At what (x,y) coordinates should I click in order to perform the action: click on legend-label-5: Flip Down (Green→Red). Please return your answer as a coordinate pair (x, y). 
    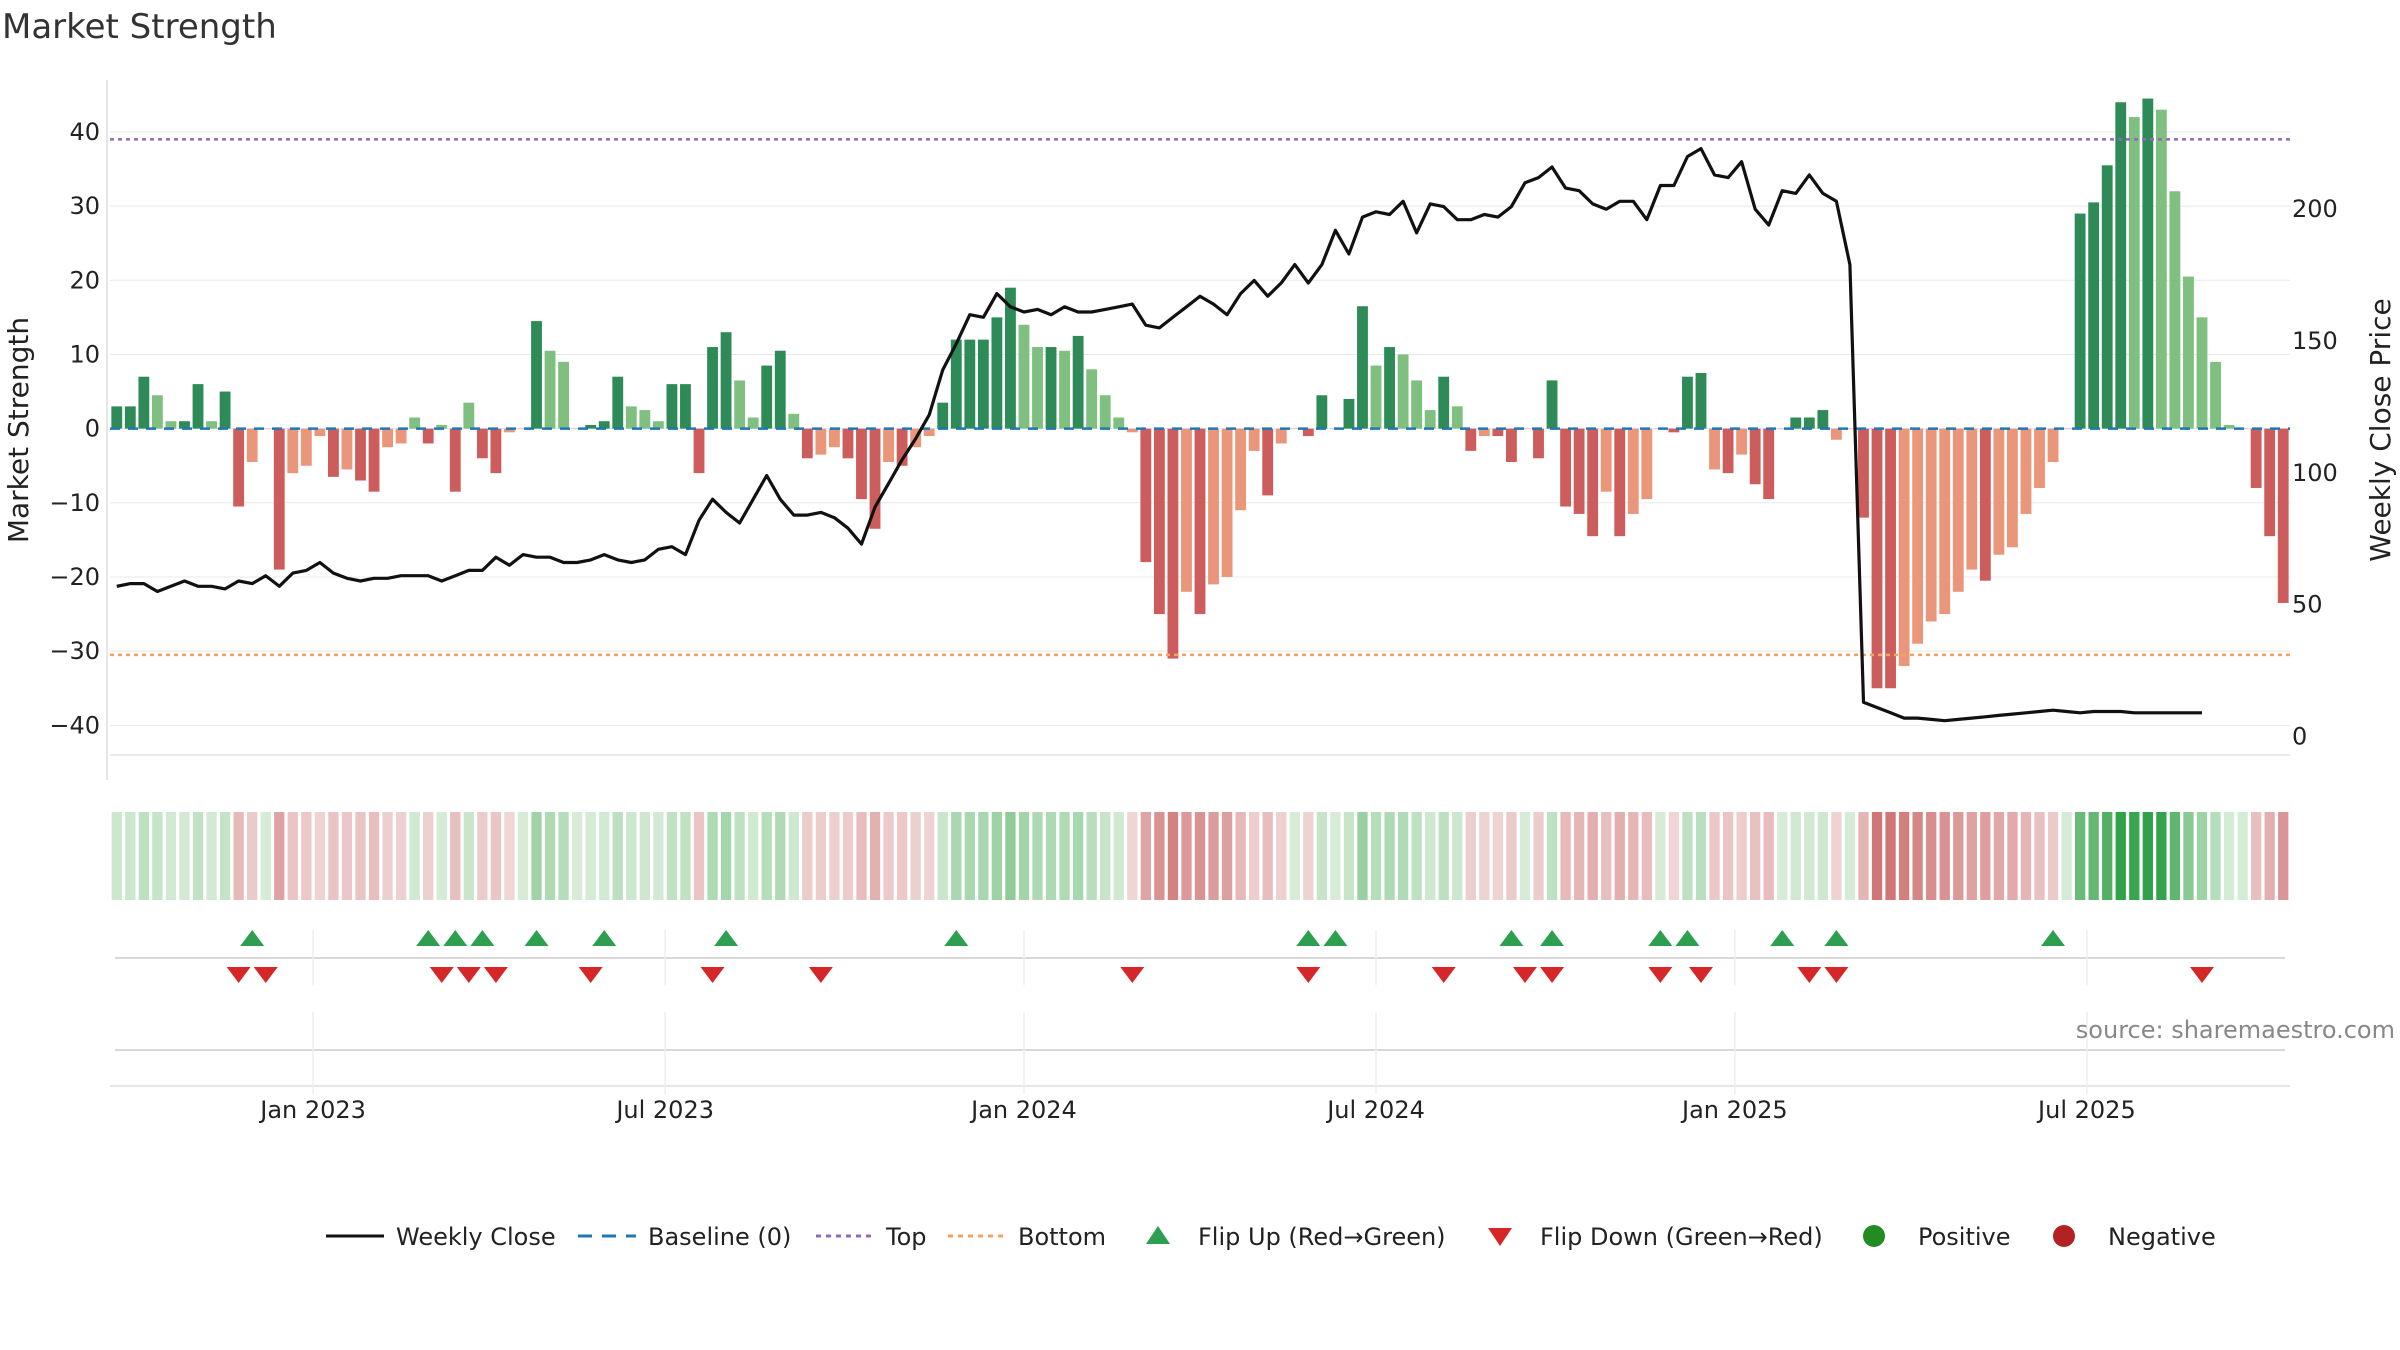
    Looking at the image, I should click on (1681, 1237).